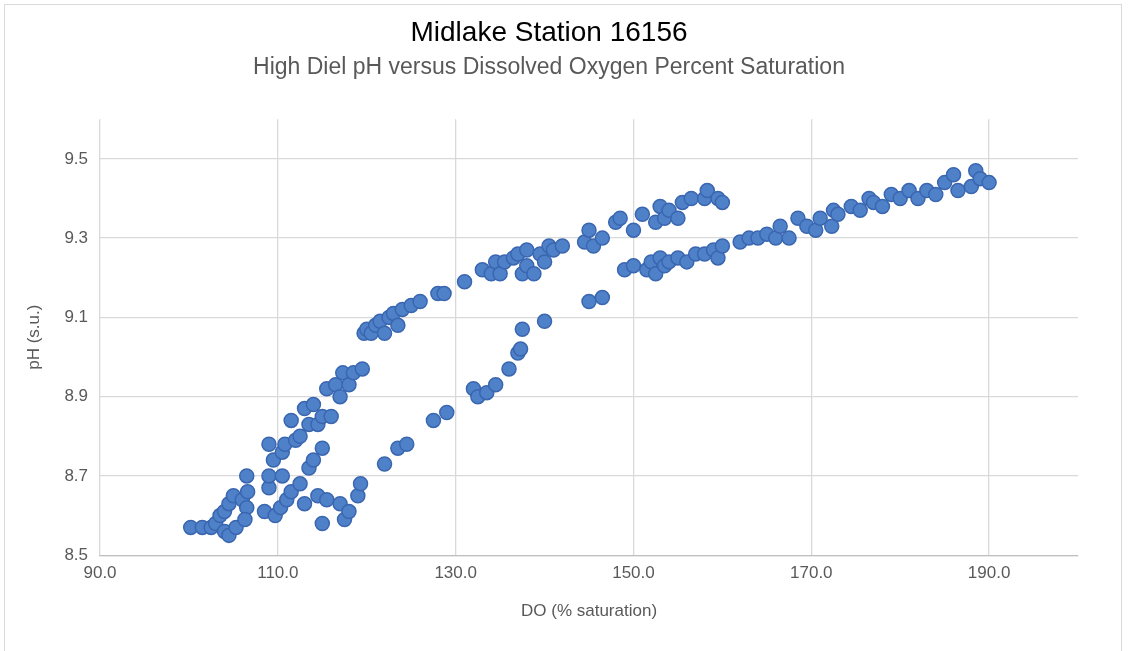  I want to click on x-tick-label: 150.0, so click(633, 573).